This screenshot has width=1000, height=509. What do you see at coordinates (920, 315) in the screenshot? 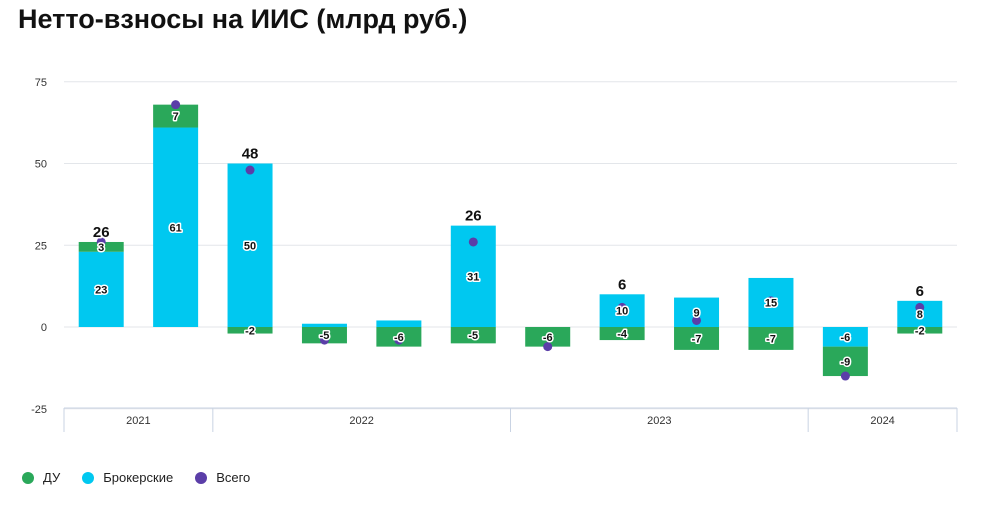
I see `data-label-broker: 8` at bounding box center [920, 315].